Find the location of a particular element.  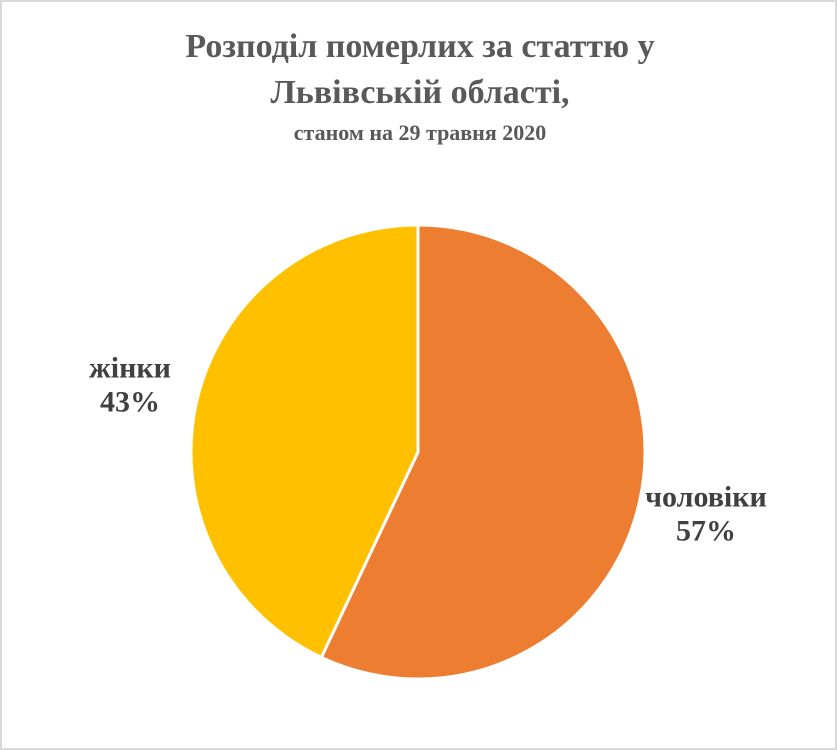

chart-subtitle: станом на 29 травня 2020 is located at coordinates (420, 132).